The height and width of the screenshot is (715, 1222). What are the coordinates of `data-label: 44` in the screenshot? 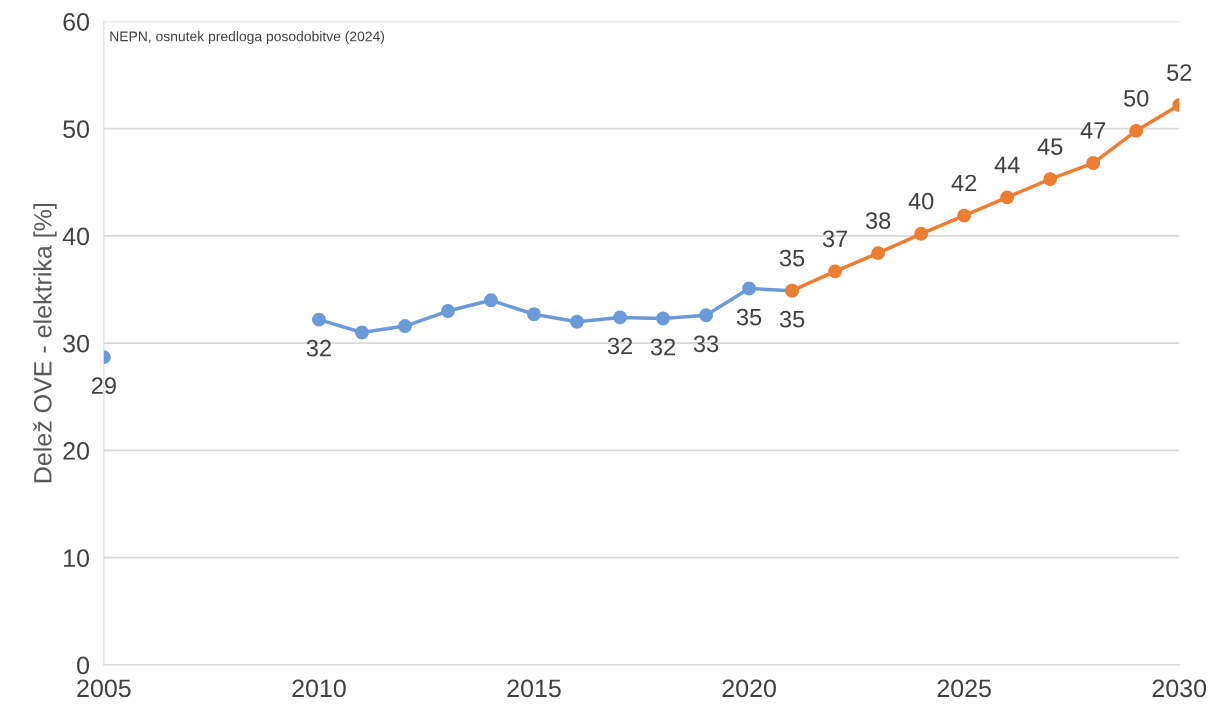 It's located at (1007, 164).